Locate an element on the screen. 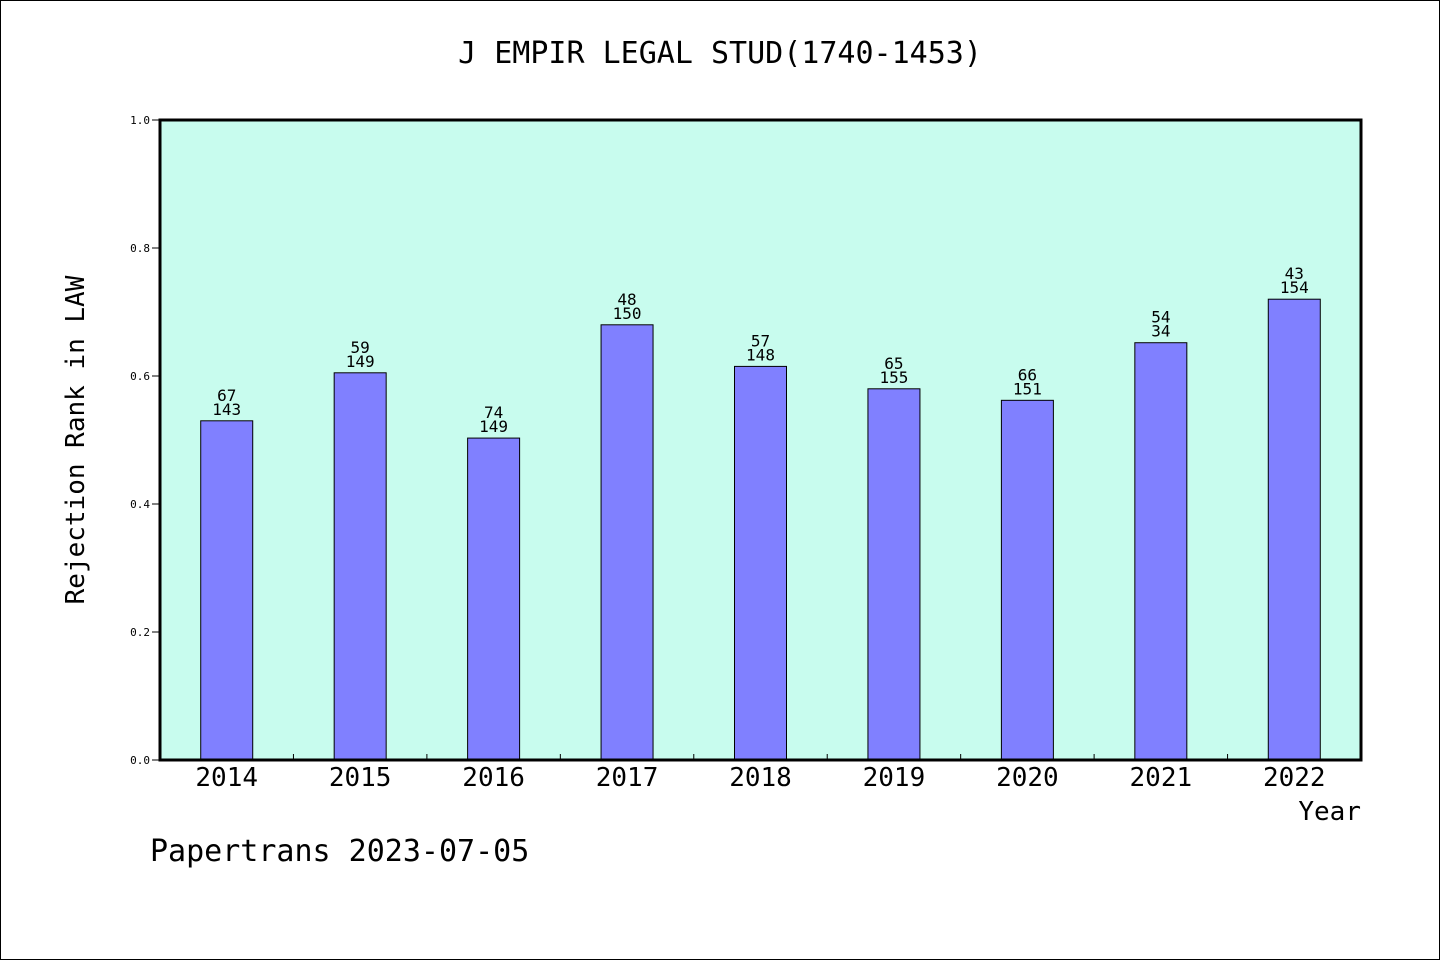  y-tick-label-0.0: 0.0 is located at coordinates (140, 760).